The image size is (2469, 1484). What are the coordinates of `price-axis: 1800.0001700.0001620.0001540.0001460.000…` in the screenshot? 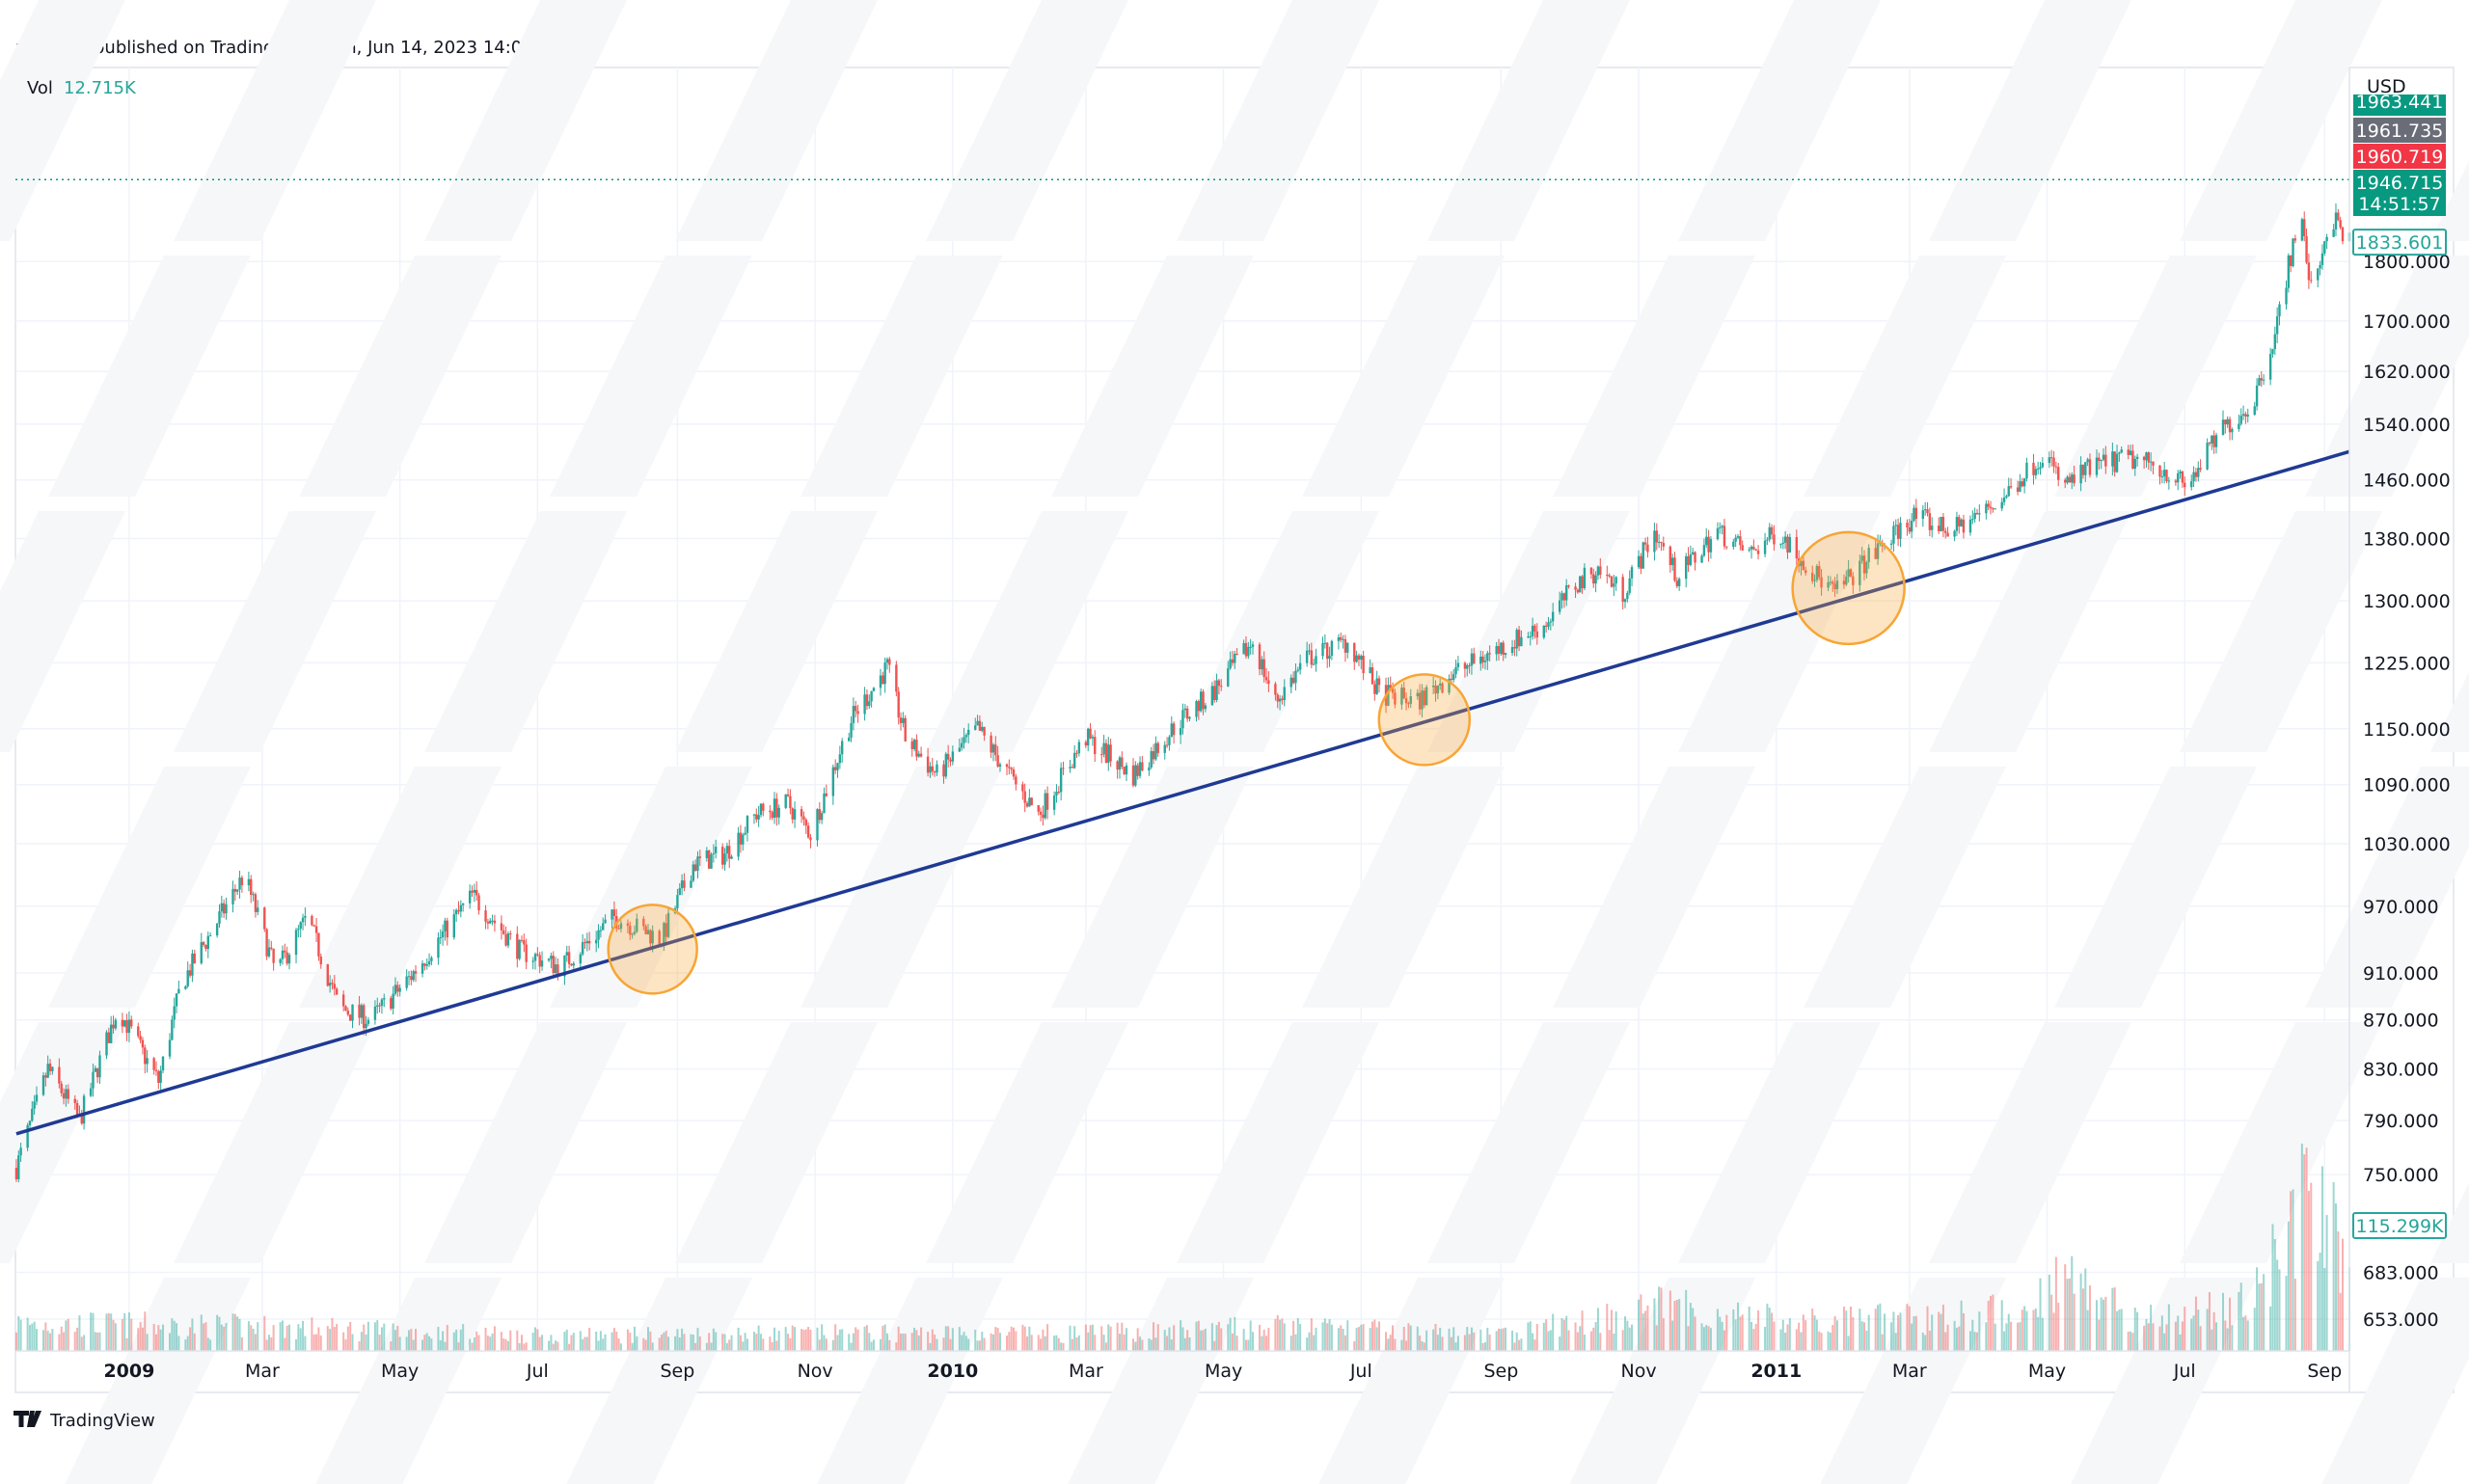 It's located at (2407, 791).